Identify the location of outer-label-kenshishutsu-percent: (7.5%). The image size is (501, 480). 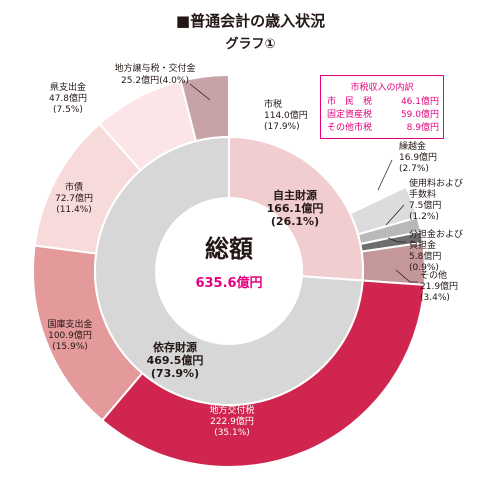
(68, 110).